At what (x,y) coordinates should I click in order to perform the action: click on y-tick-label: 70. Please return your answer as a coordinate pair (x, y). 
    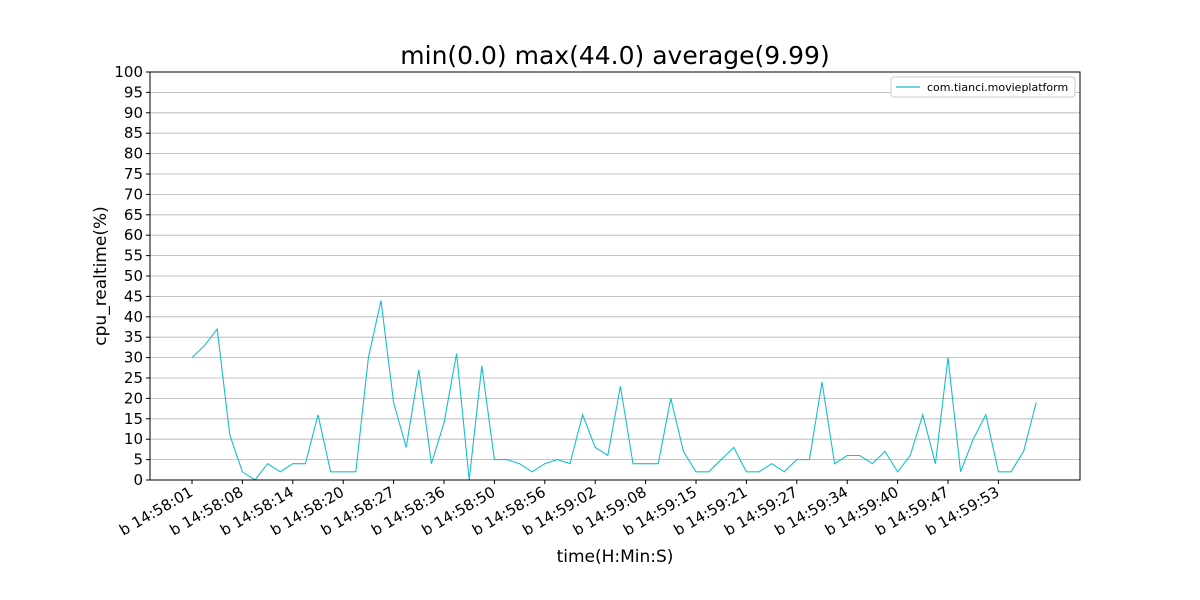
    Looking at the image, I should click on (133, 194).